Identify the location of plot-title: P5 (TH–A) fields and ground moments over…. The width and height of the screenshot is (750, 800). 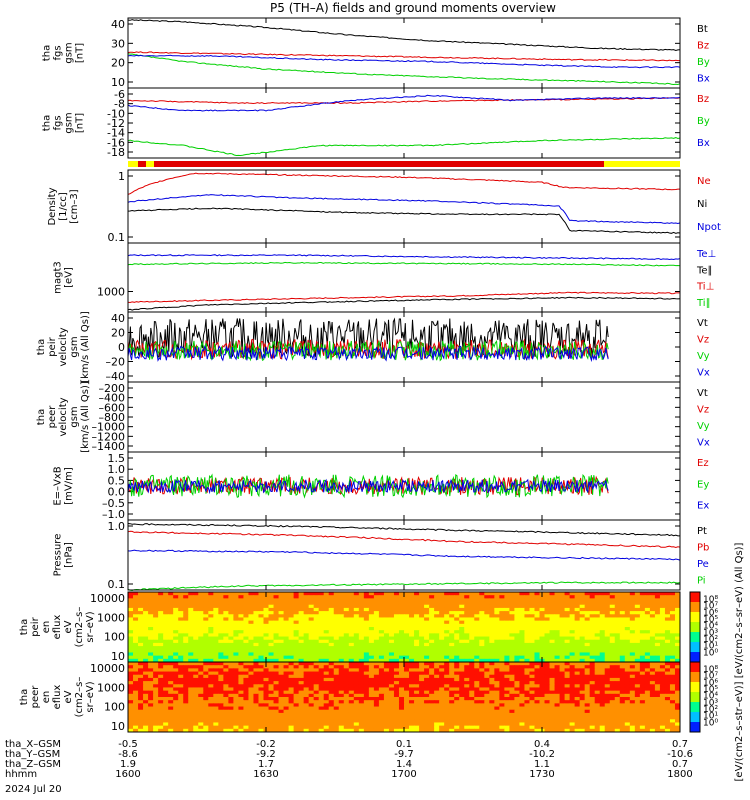
(413, 8).